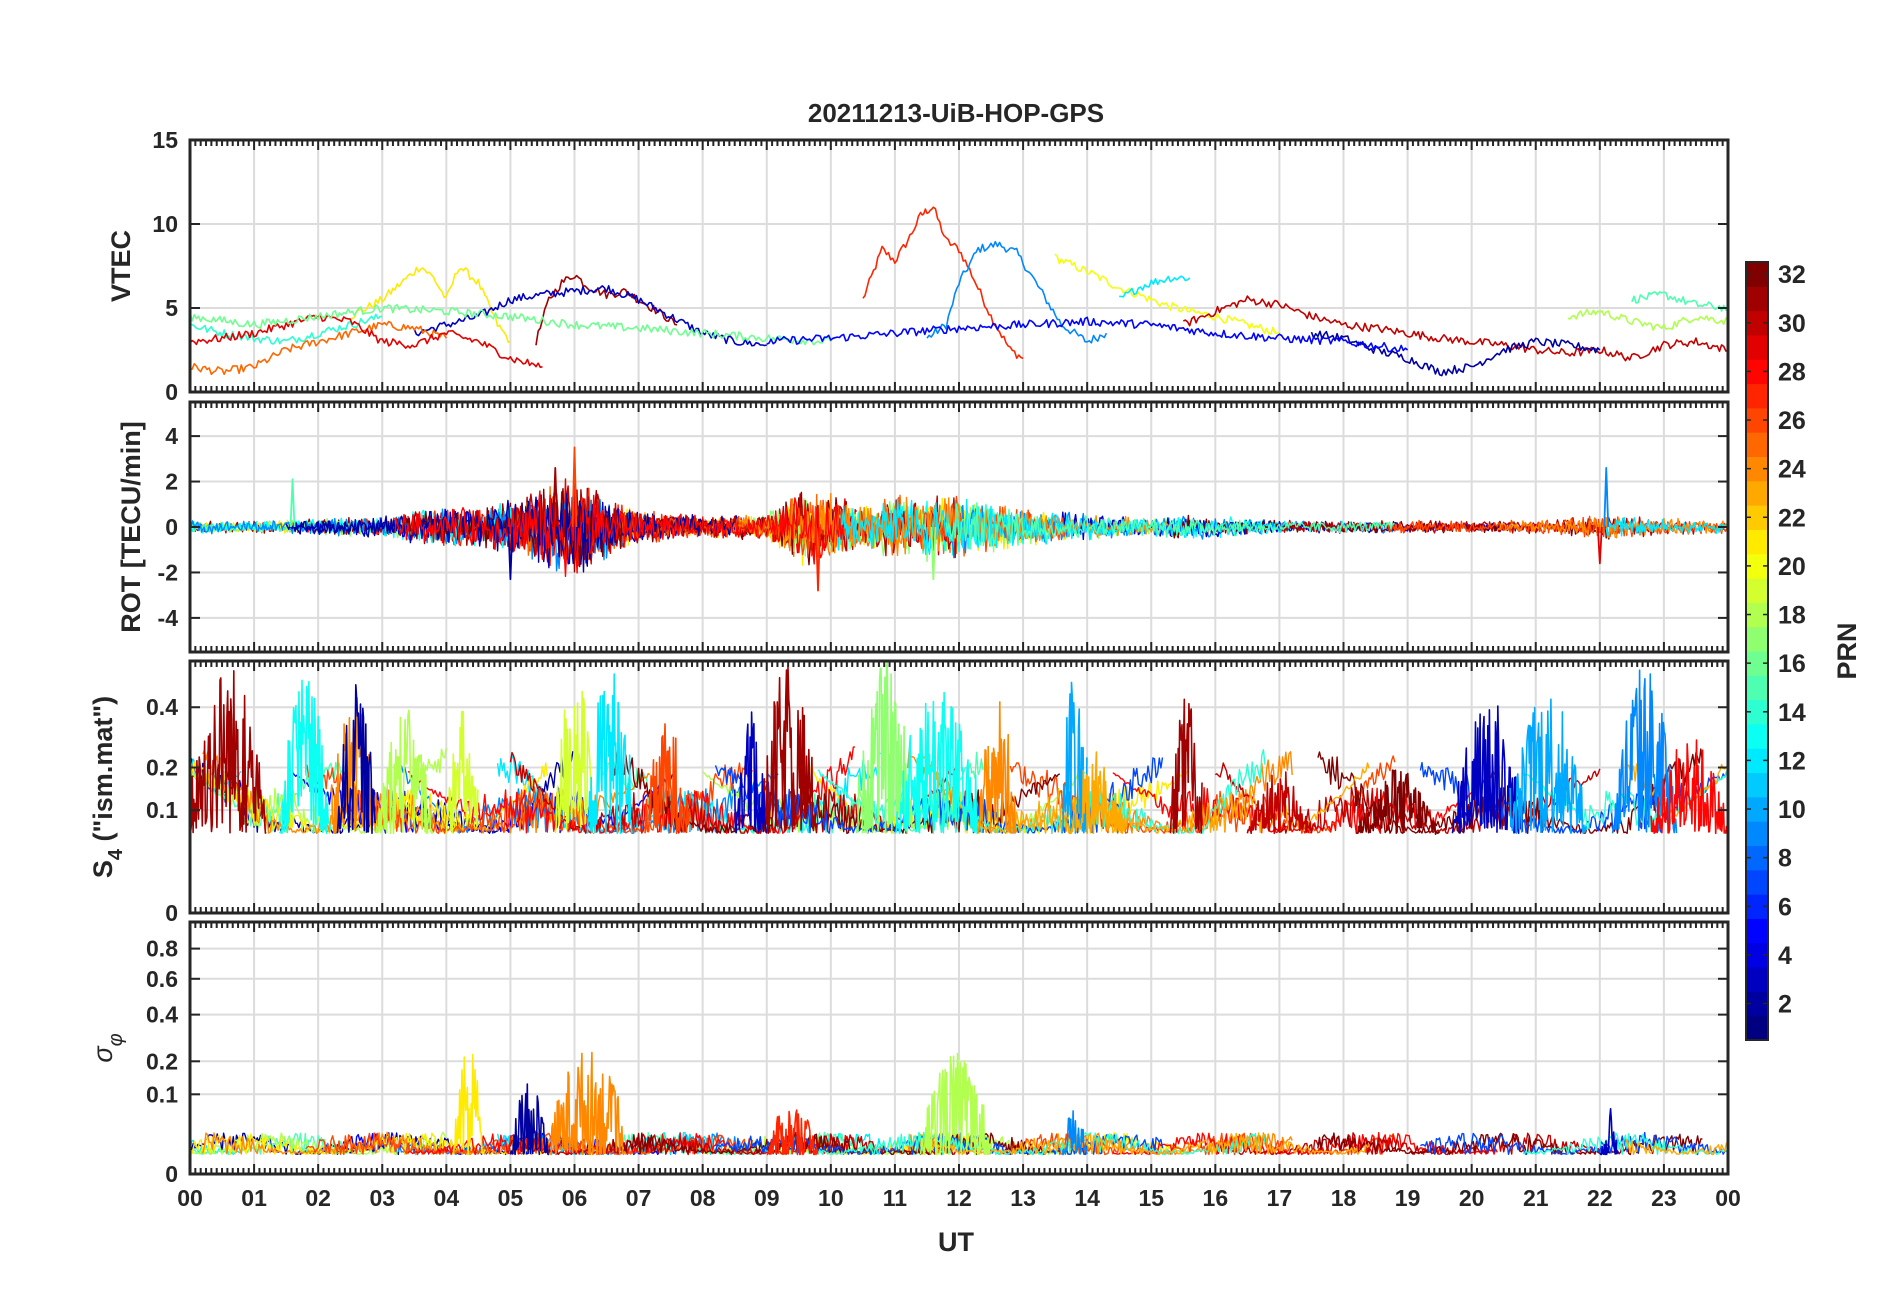 This screenshot has width=1902, height=1292. Describe the element at coordinates (165, 140) in the screenshot. I see `y-tick-label-vtec: 15` at that location.